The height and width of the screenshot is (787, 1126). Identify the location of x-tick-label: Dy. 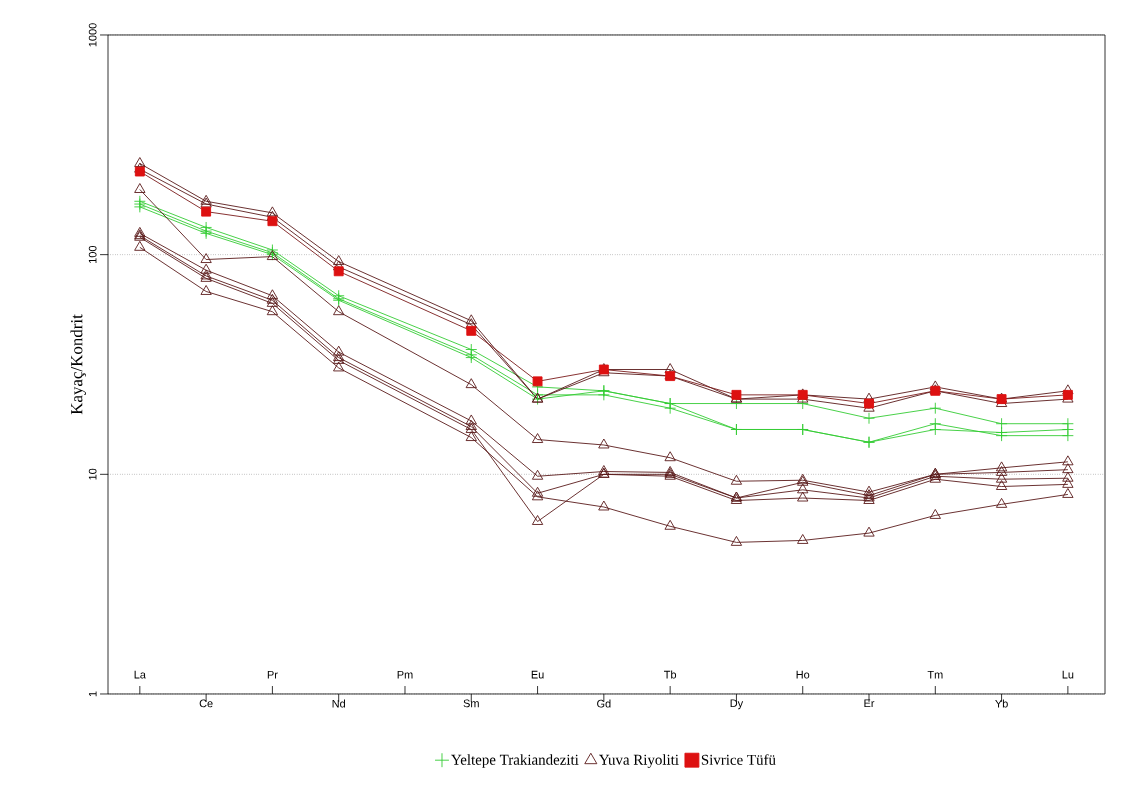
(737, 704).